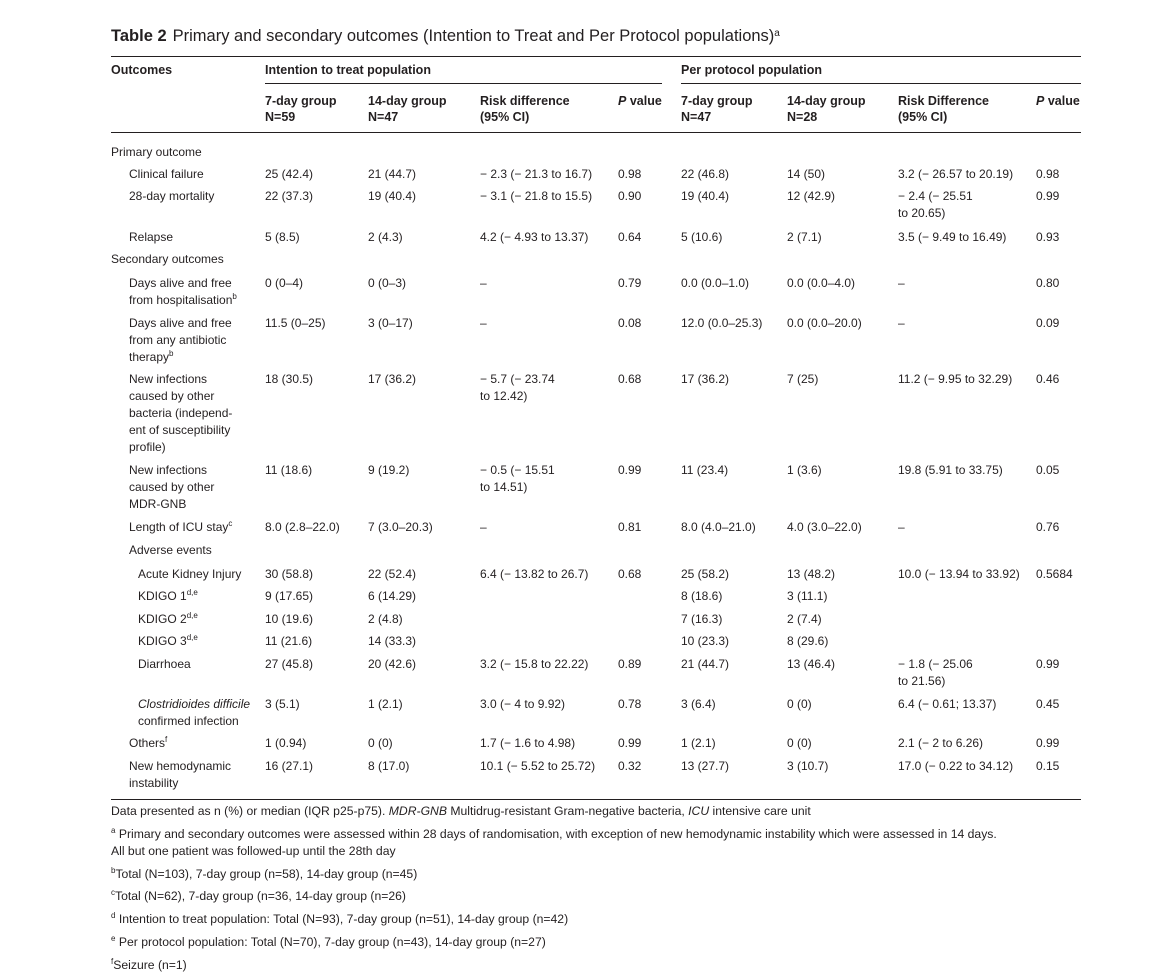  I want to click on cell-itt-risk-diff: 3.0 (− 4 to 9.92), so click(523, 704).